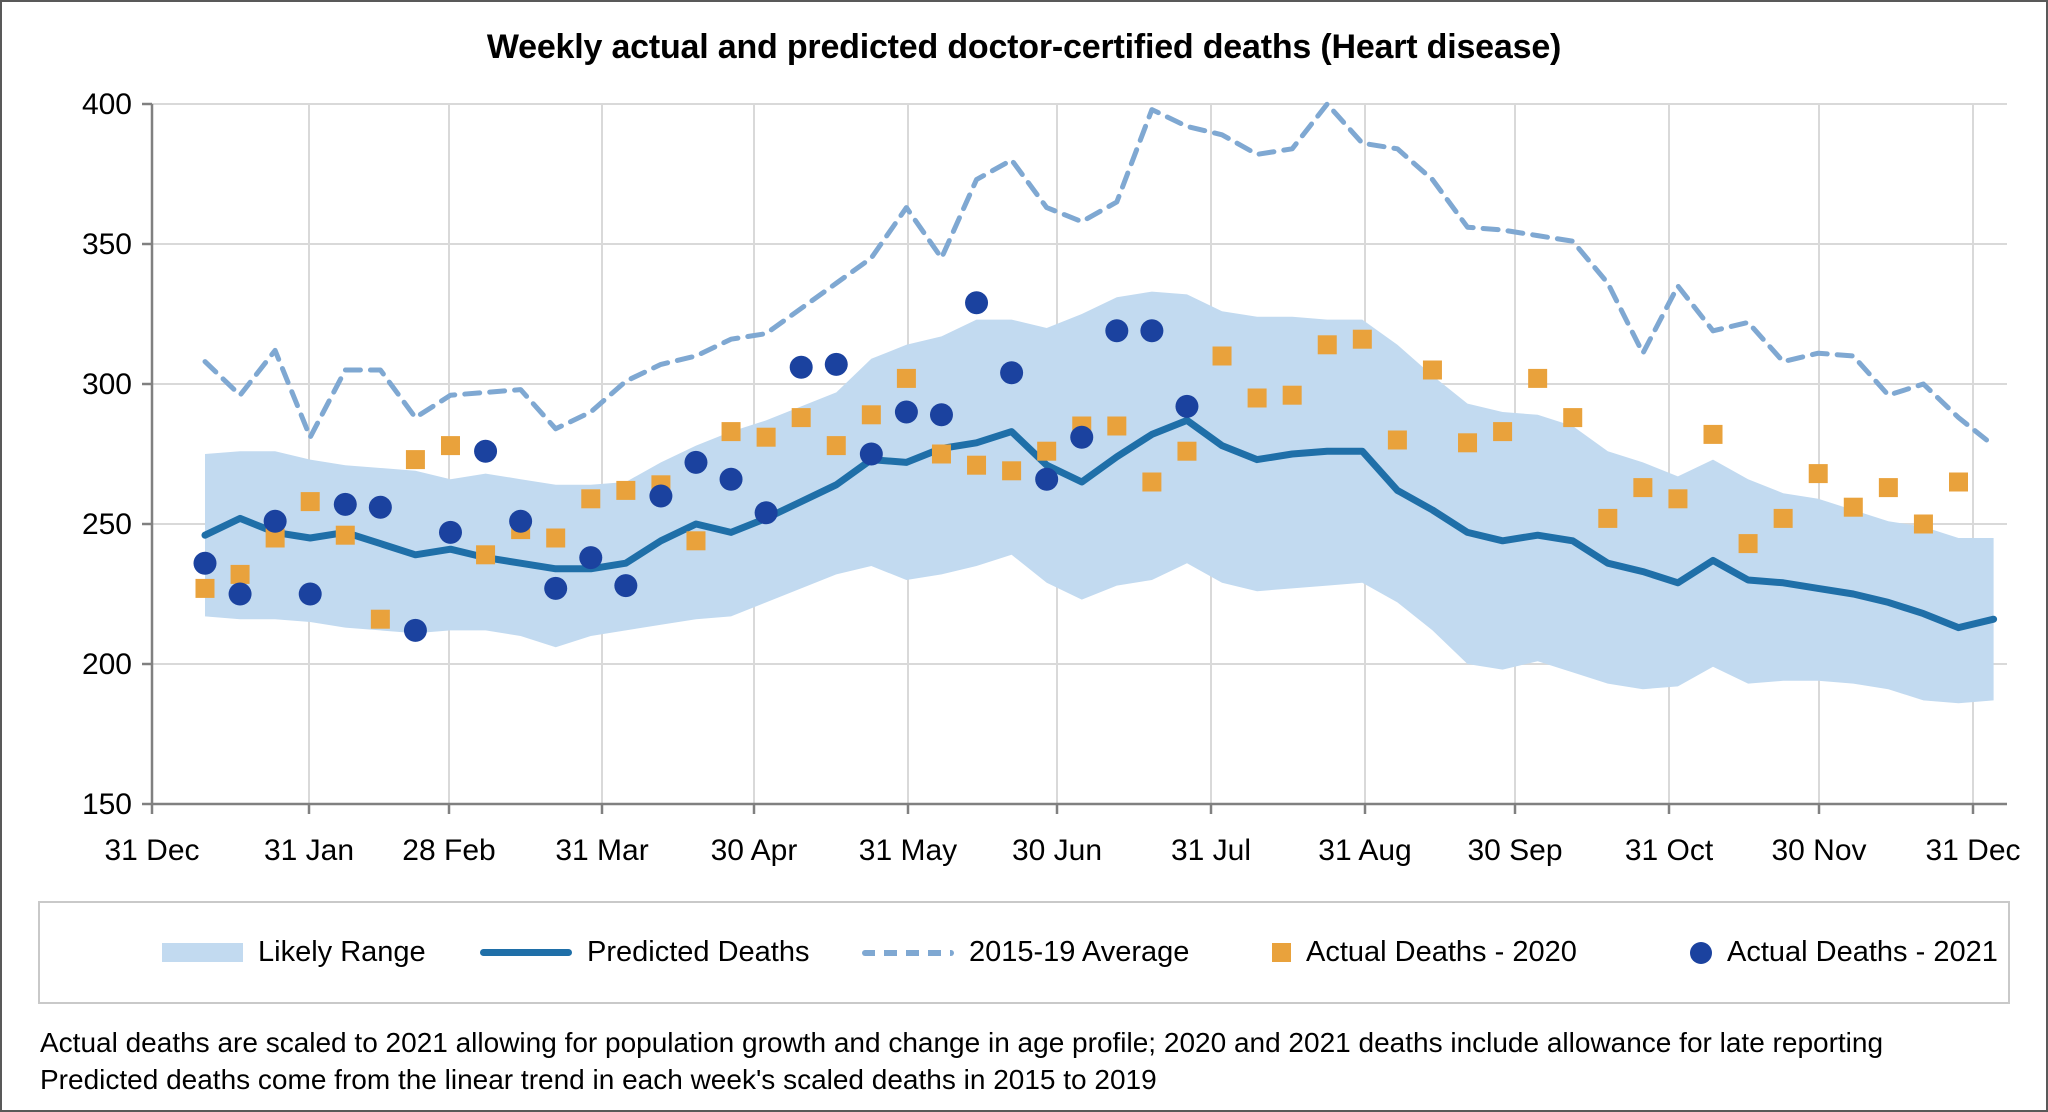 This screenshot has width=2048, height=1112. What do you see at coordinates (202, 952) in the screenshot?
I see `likely-range-swatch-icon` at bounding box center [202, 952].